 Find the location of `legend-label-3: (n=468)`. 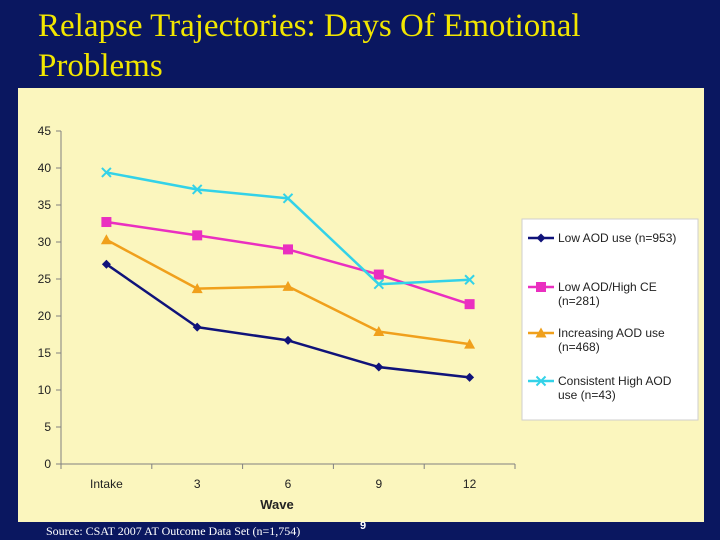

legend-label-3: (n=468) is located at coordinates (579, 347).